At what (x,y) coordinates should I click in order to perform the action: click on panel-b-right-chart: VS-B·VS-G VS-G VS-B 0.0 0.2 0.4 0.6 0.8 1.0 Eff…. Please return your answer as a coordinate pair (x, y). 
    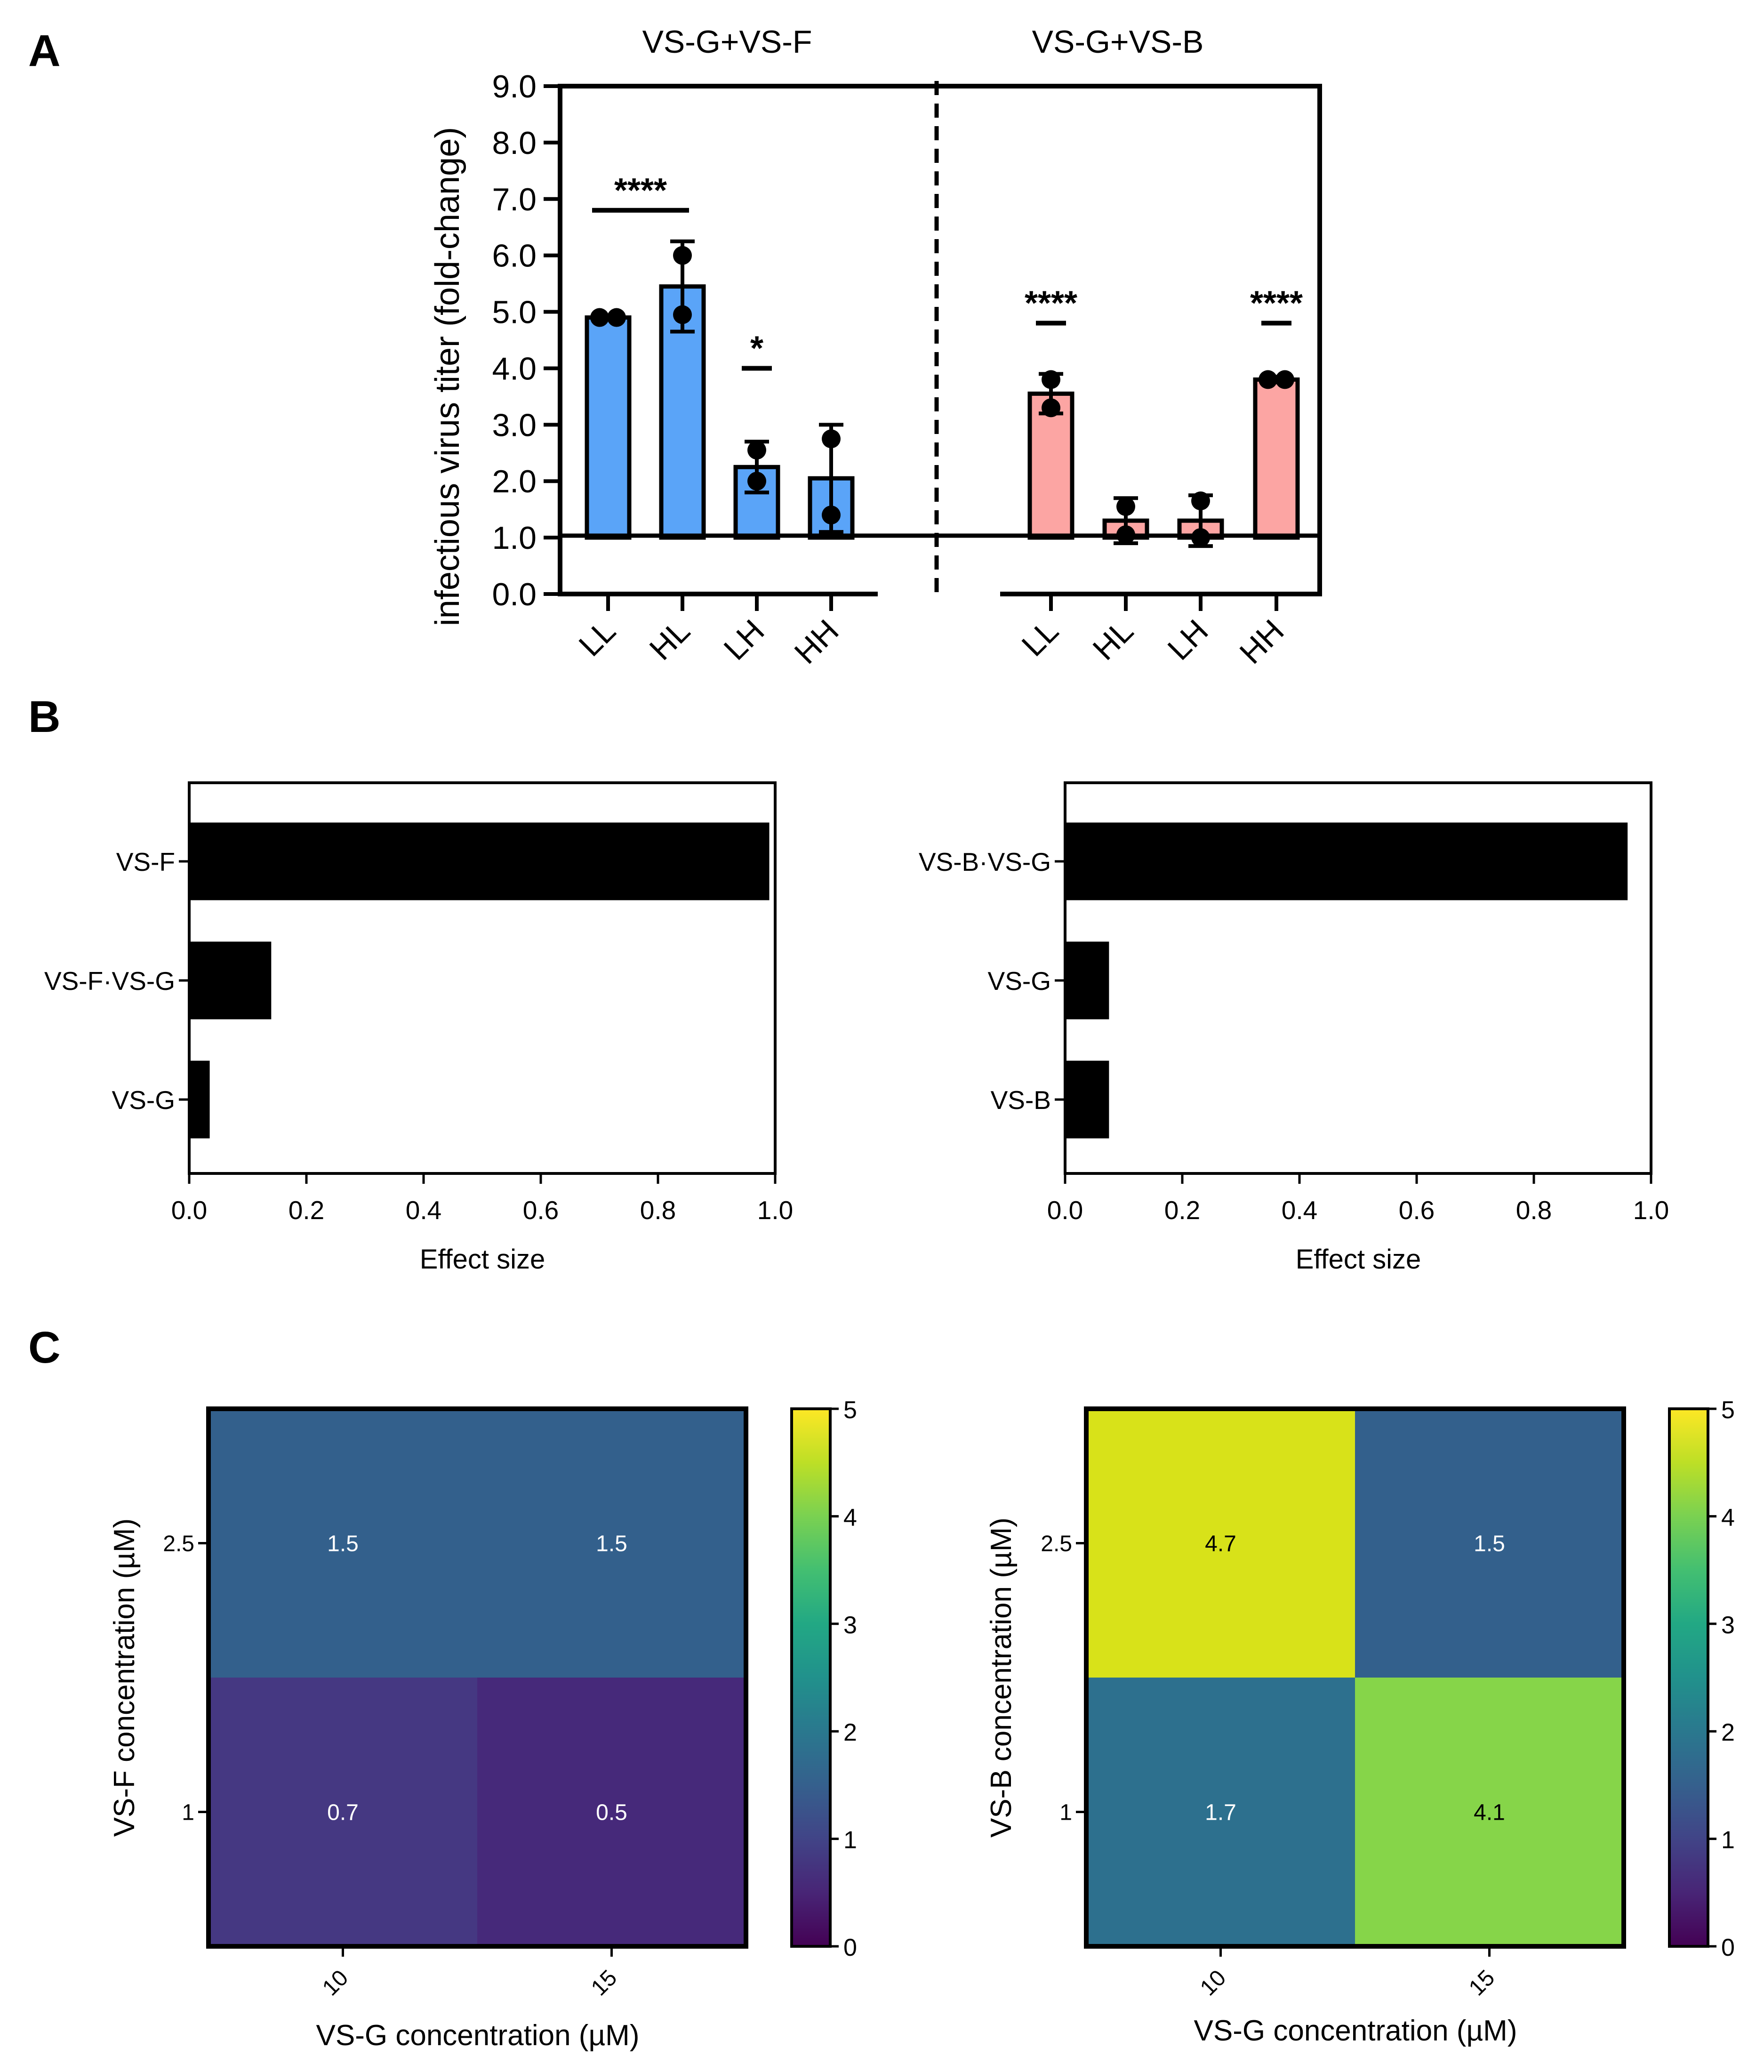
    Looking at the image, I should click on (1294, 1028).